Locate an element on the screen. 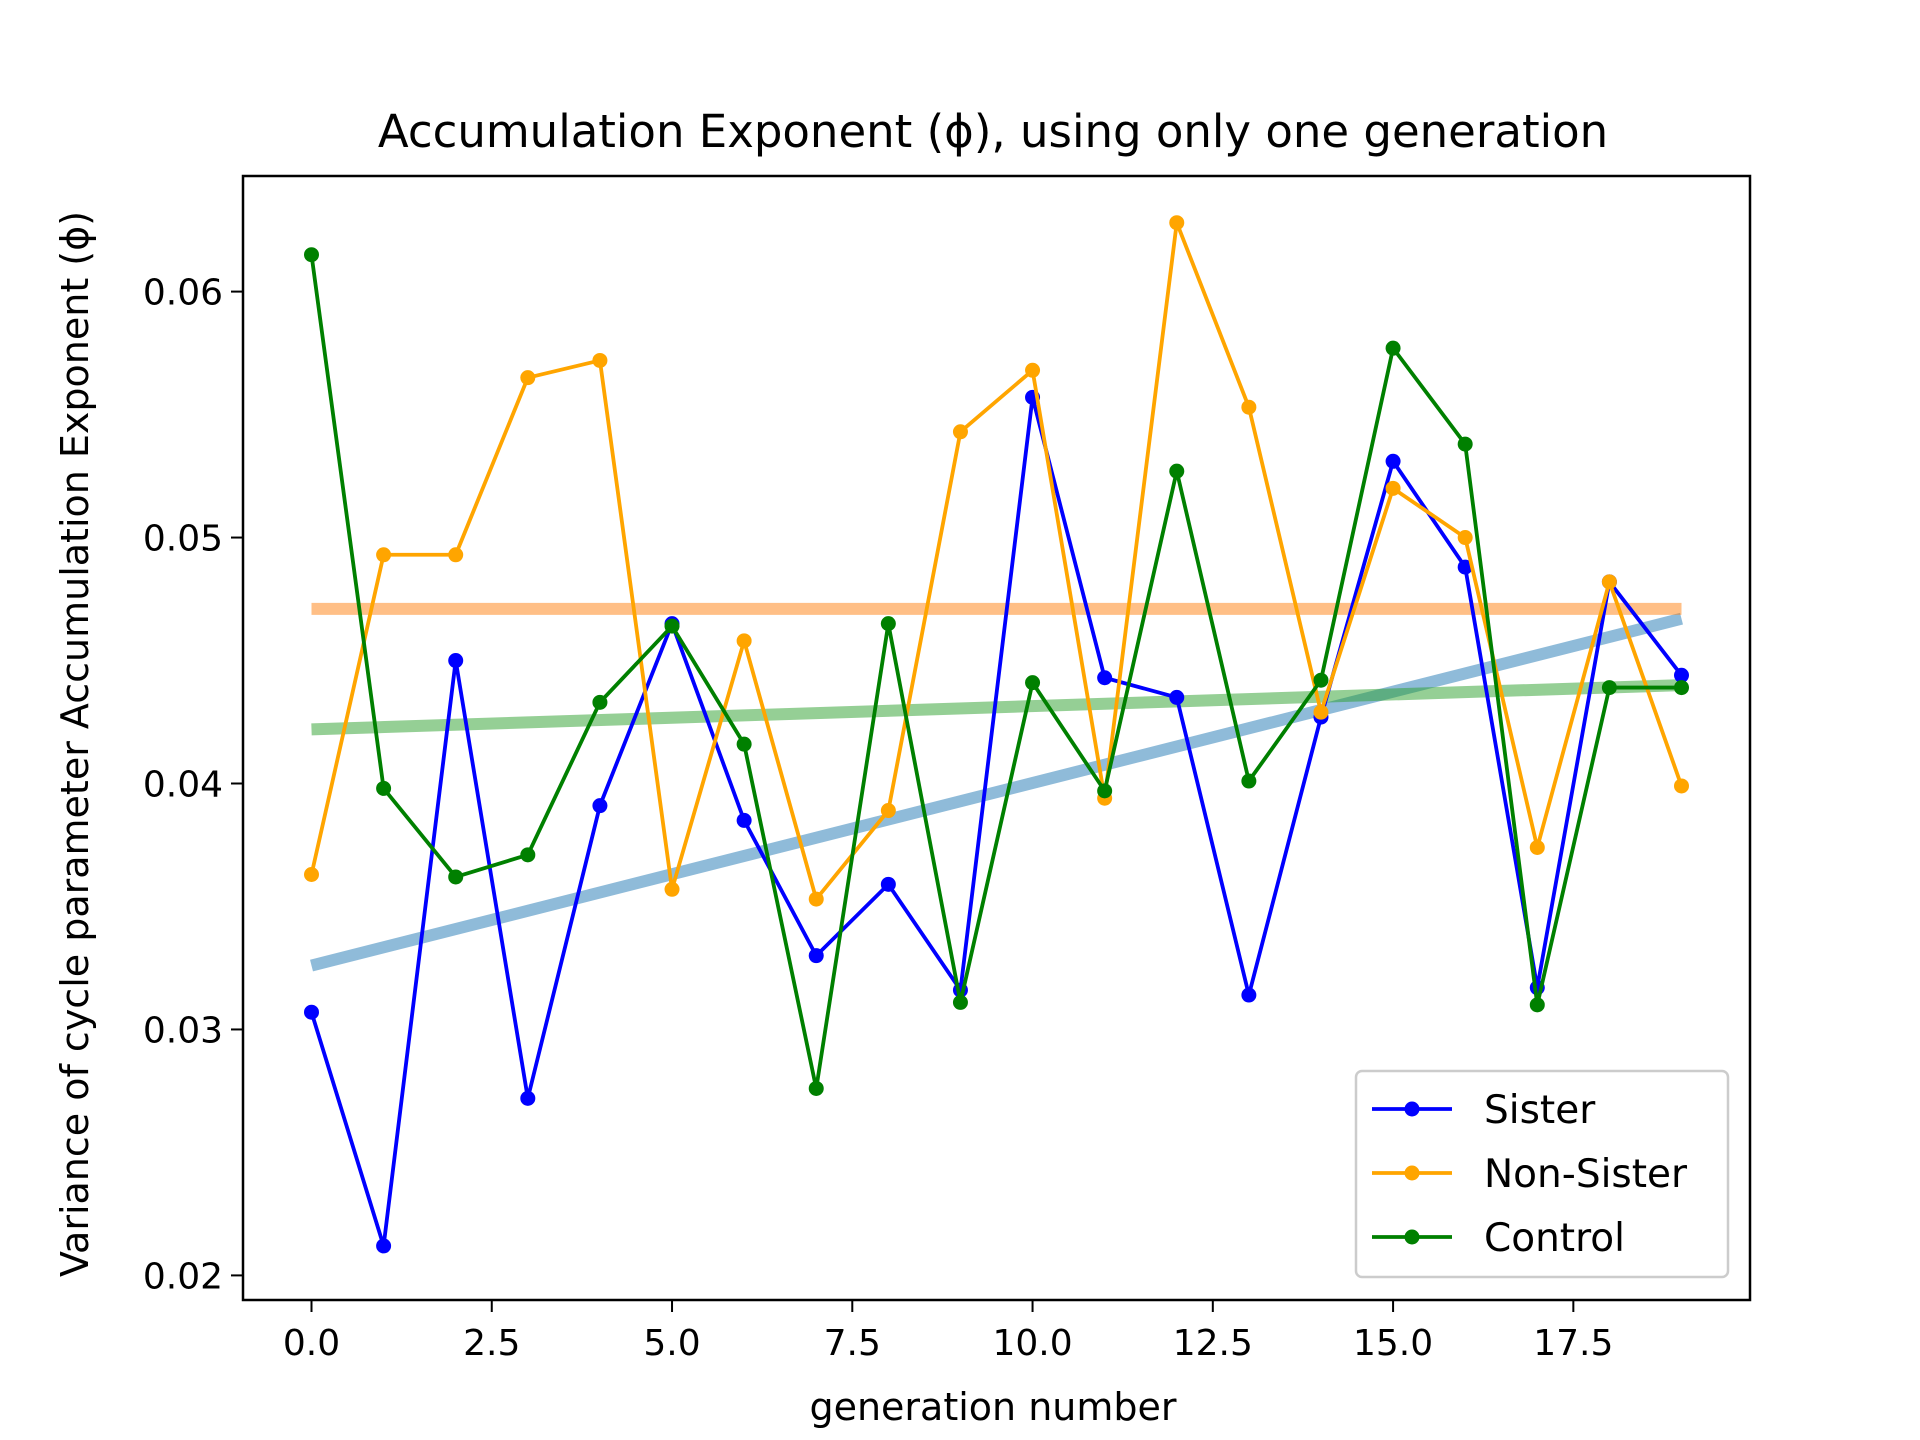 Image resolution: width=1920 pixels, height=1440 pixels. y-tick-label: 0.06 is located at coordinates (183, 293).